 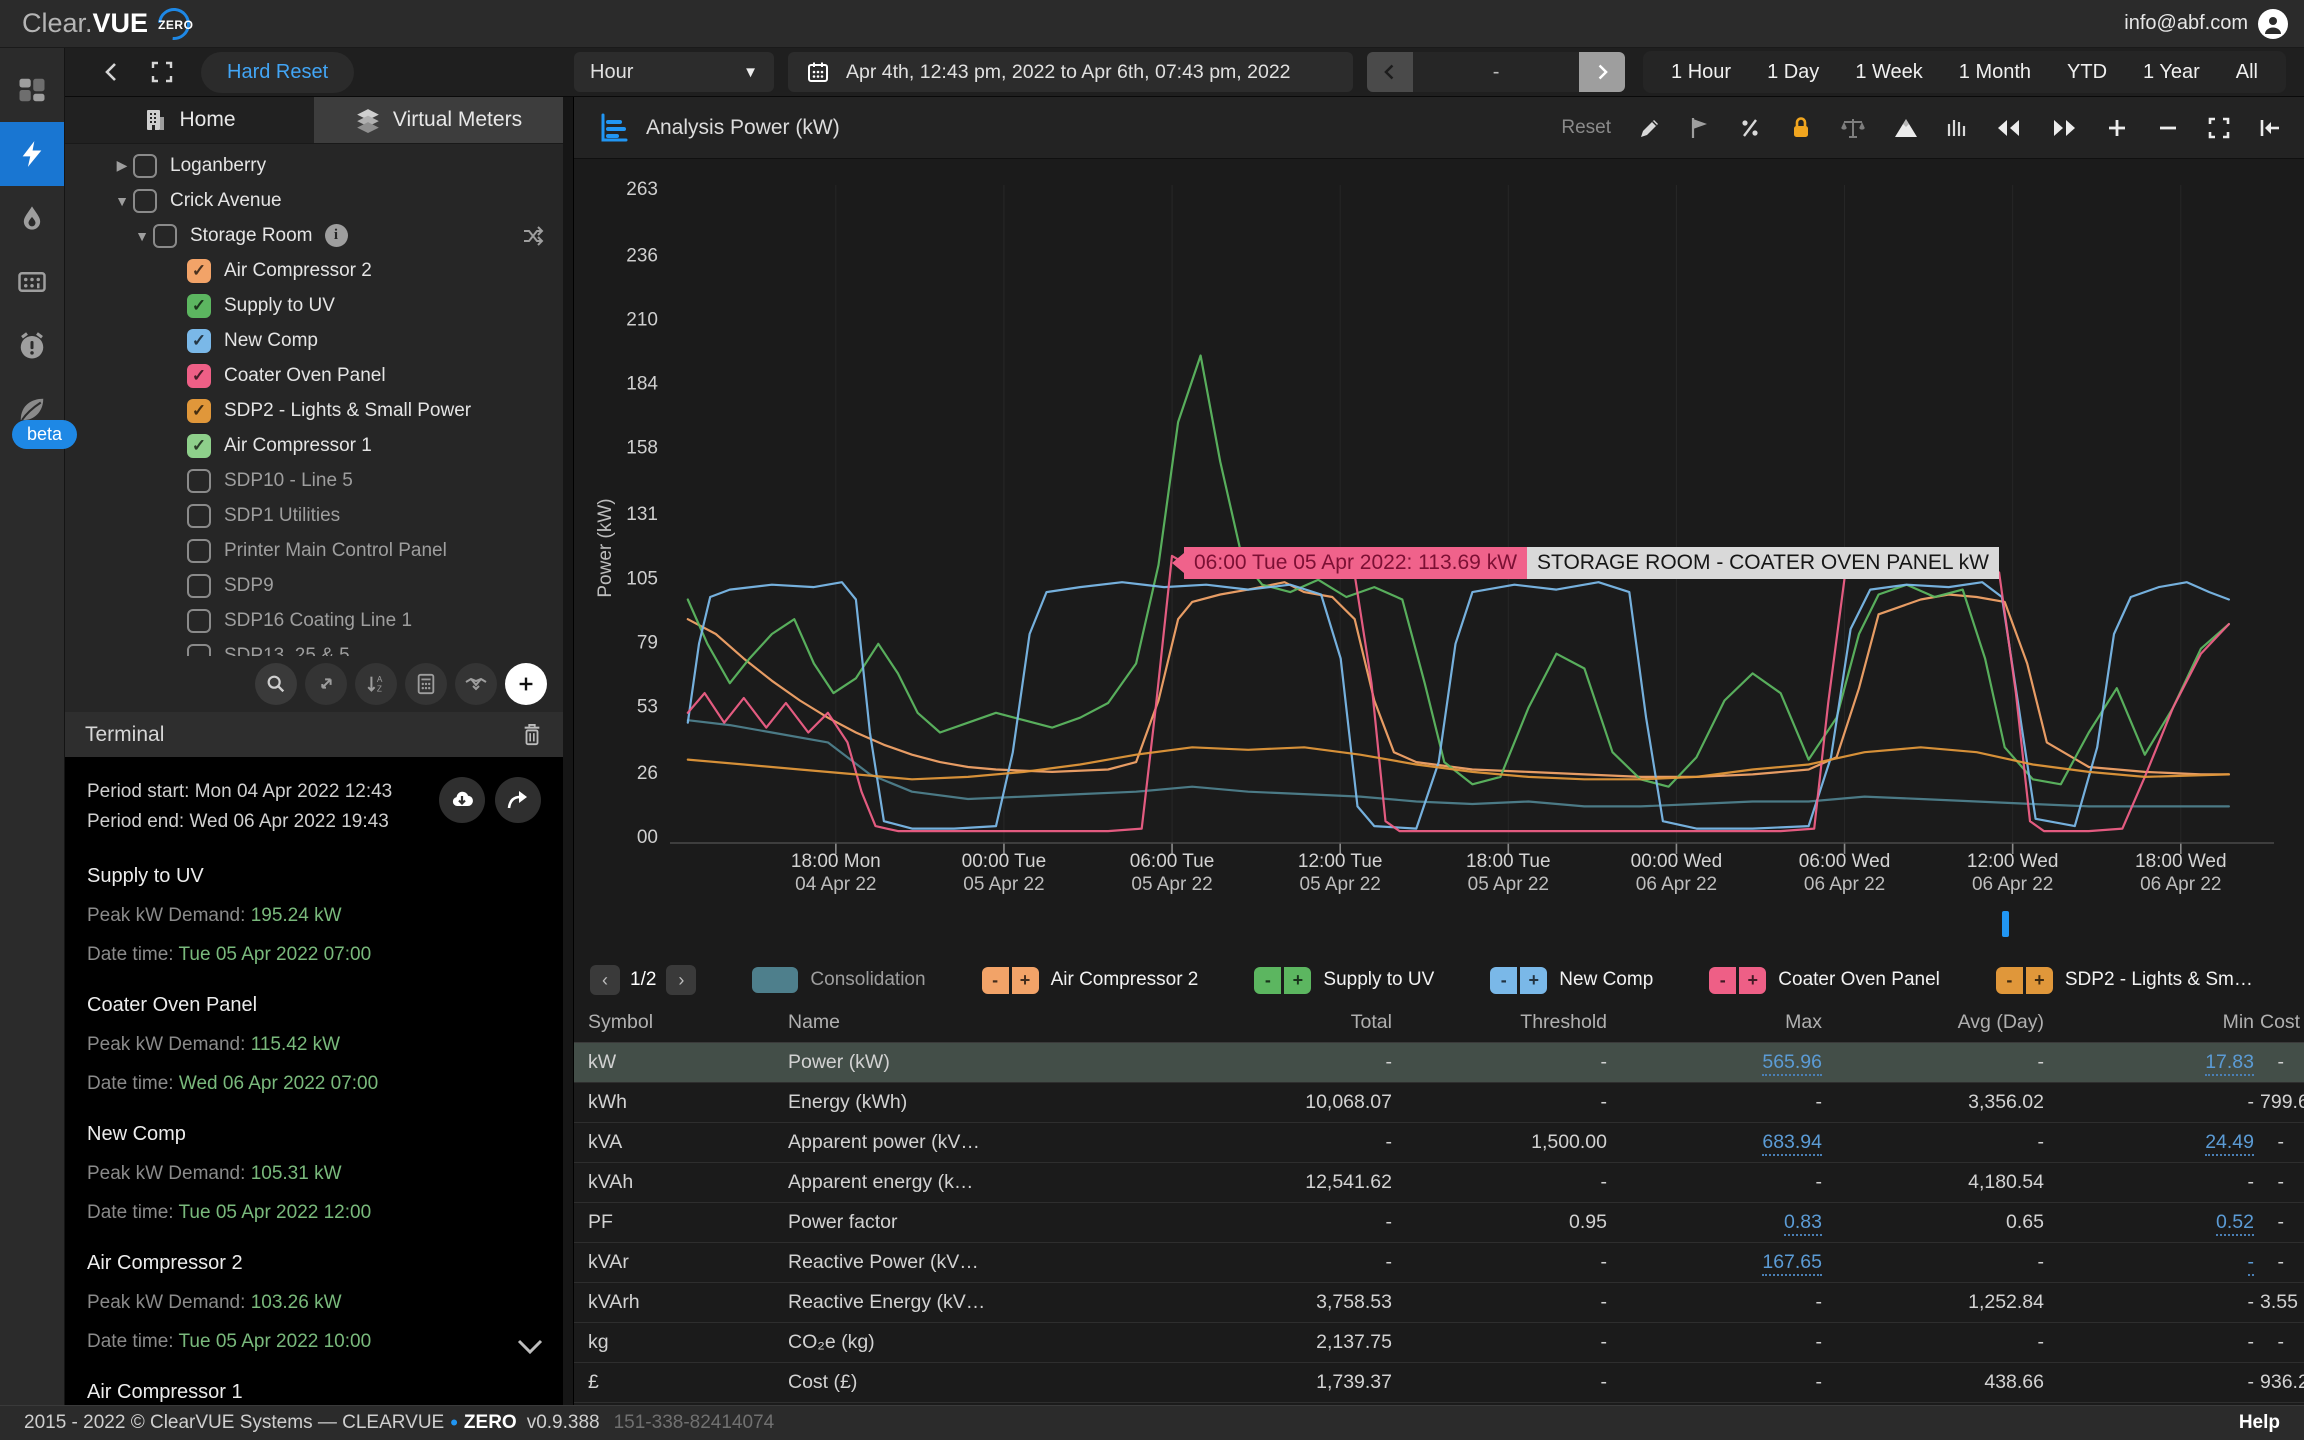 What do you see at coordinates (1889, 71) in the screenshot?
I see `range-1-week: 1 Week` at bounding box center [1889, 71].